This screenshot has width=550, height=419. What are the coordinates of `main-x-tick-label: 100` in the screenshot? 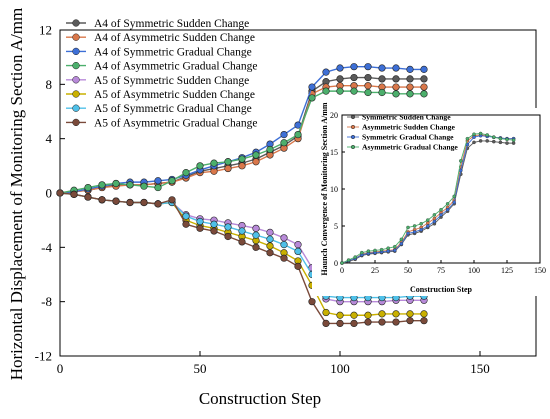 It's located at (340, 368).